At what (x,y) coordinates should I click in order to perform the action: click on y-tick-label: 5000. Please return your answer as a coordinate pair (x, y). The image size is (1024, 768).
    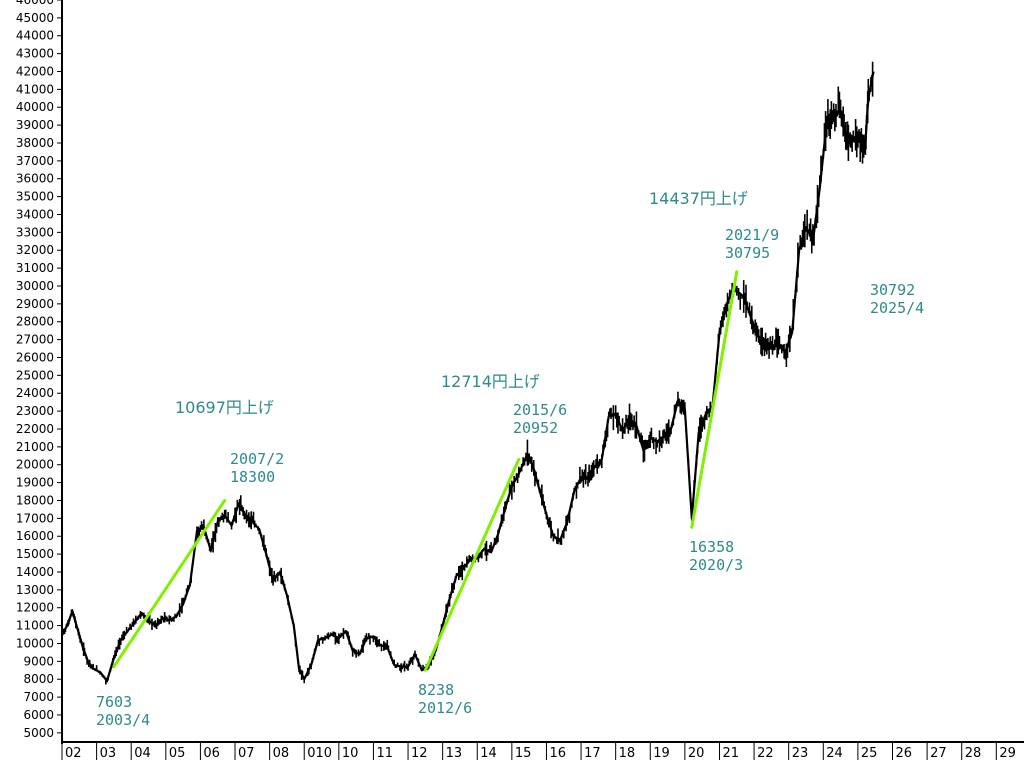
    Looking at the image, I should click on (38, 733).